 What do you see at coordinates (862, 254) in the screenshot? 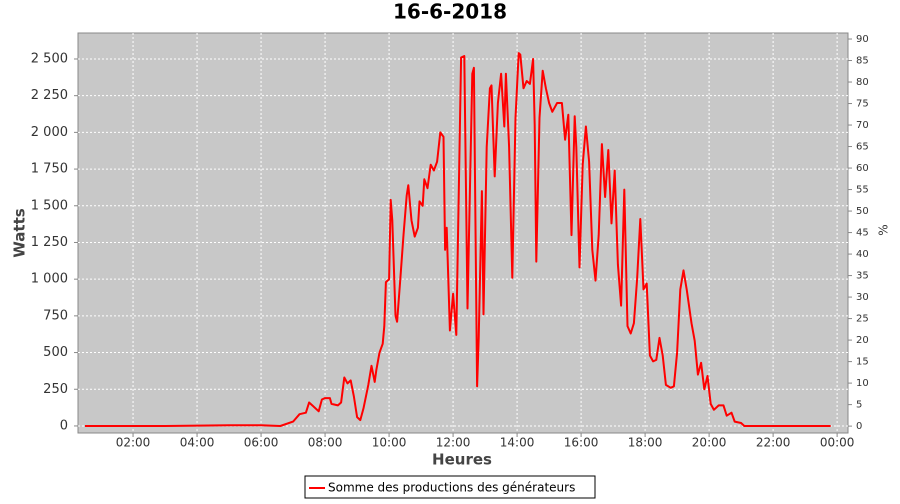
I see `y2-tick-label: 40` at bounding box center [862, 254].